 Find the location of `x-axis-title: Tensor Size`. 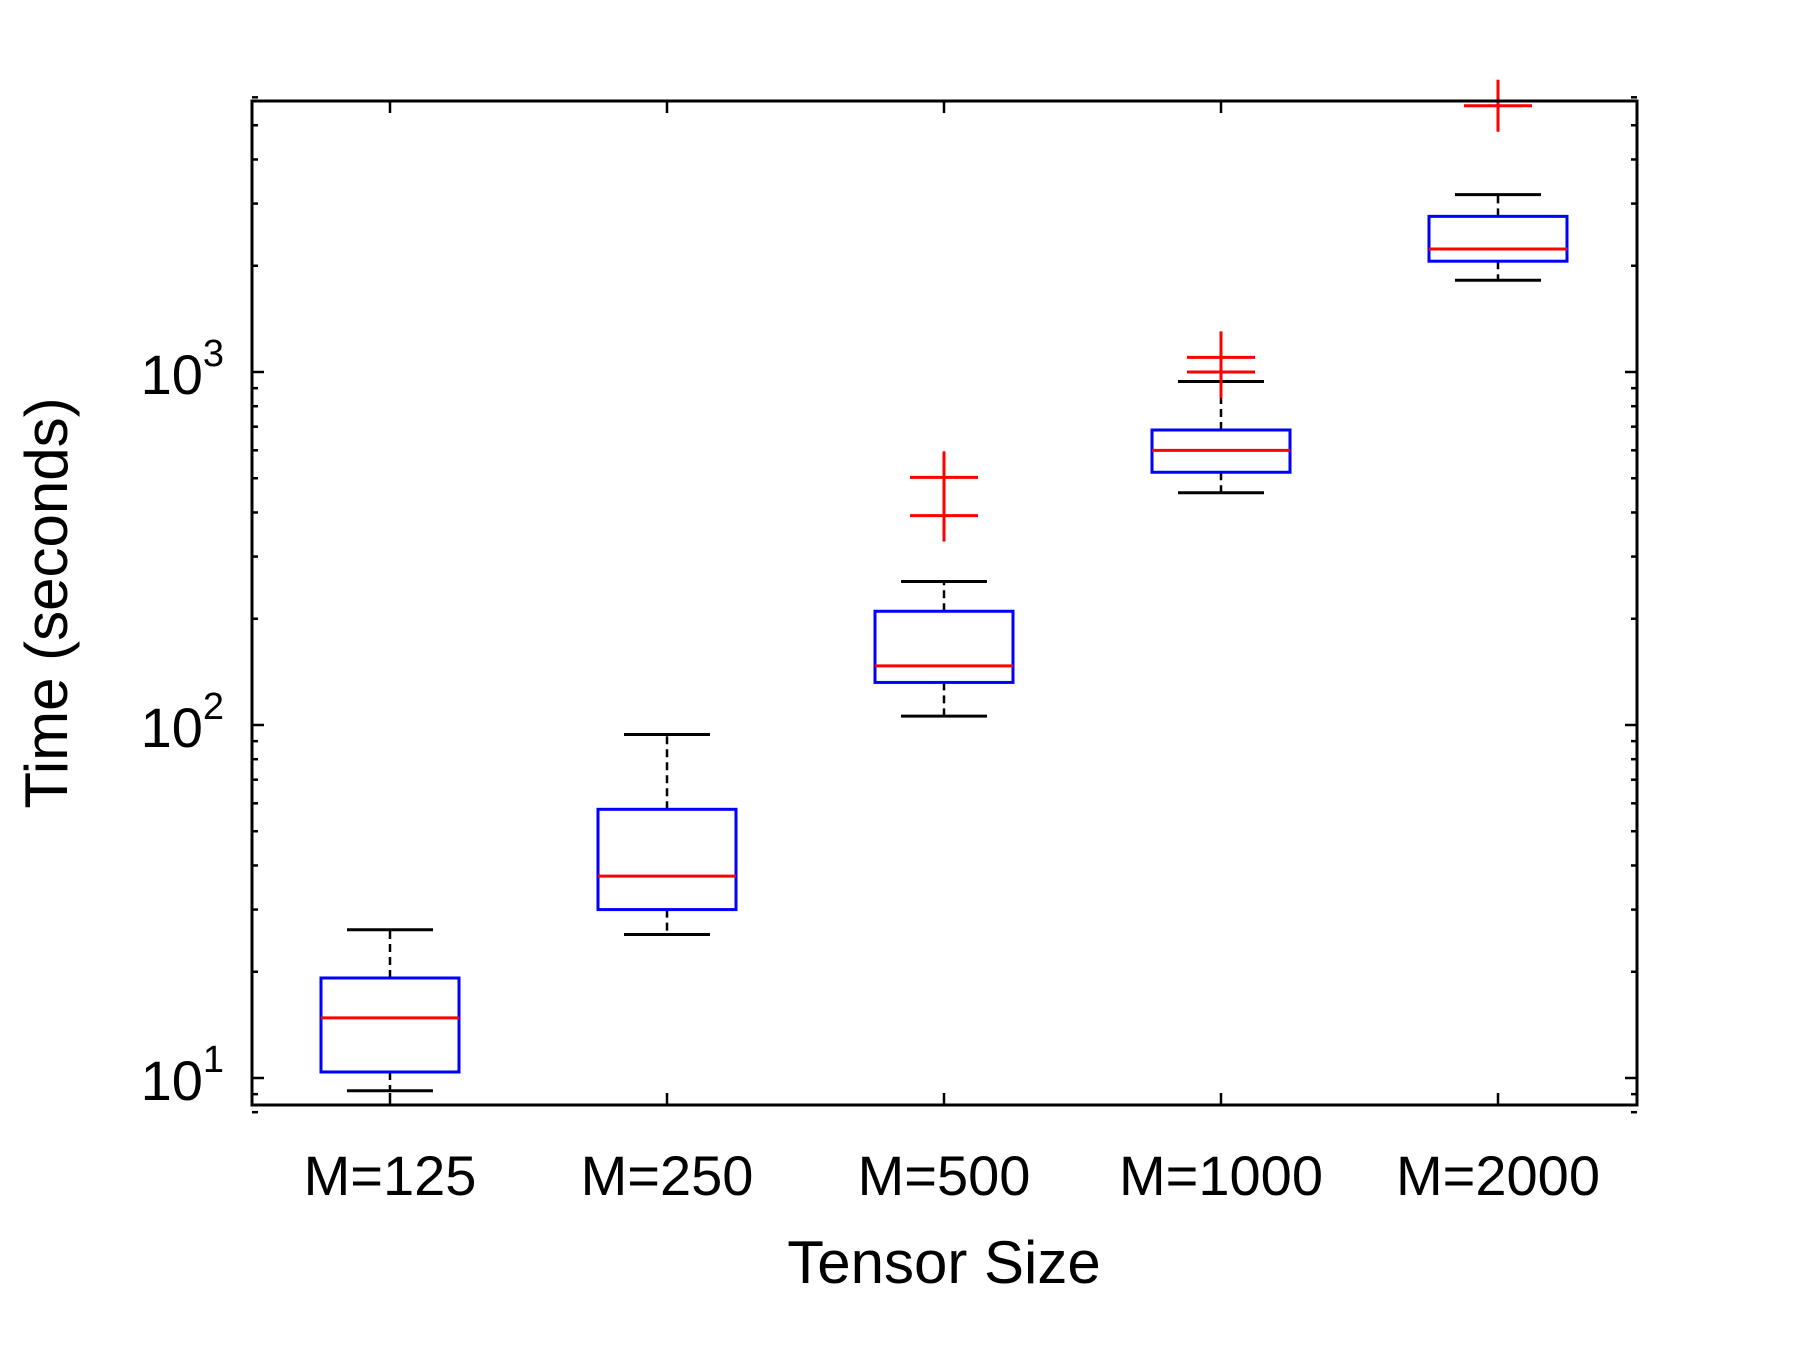

x-axis-title: Tensor Size is located at coordinates (943, 1262).